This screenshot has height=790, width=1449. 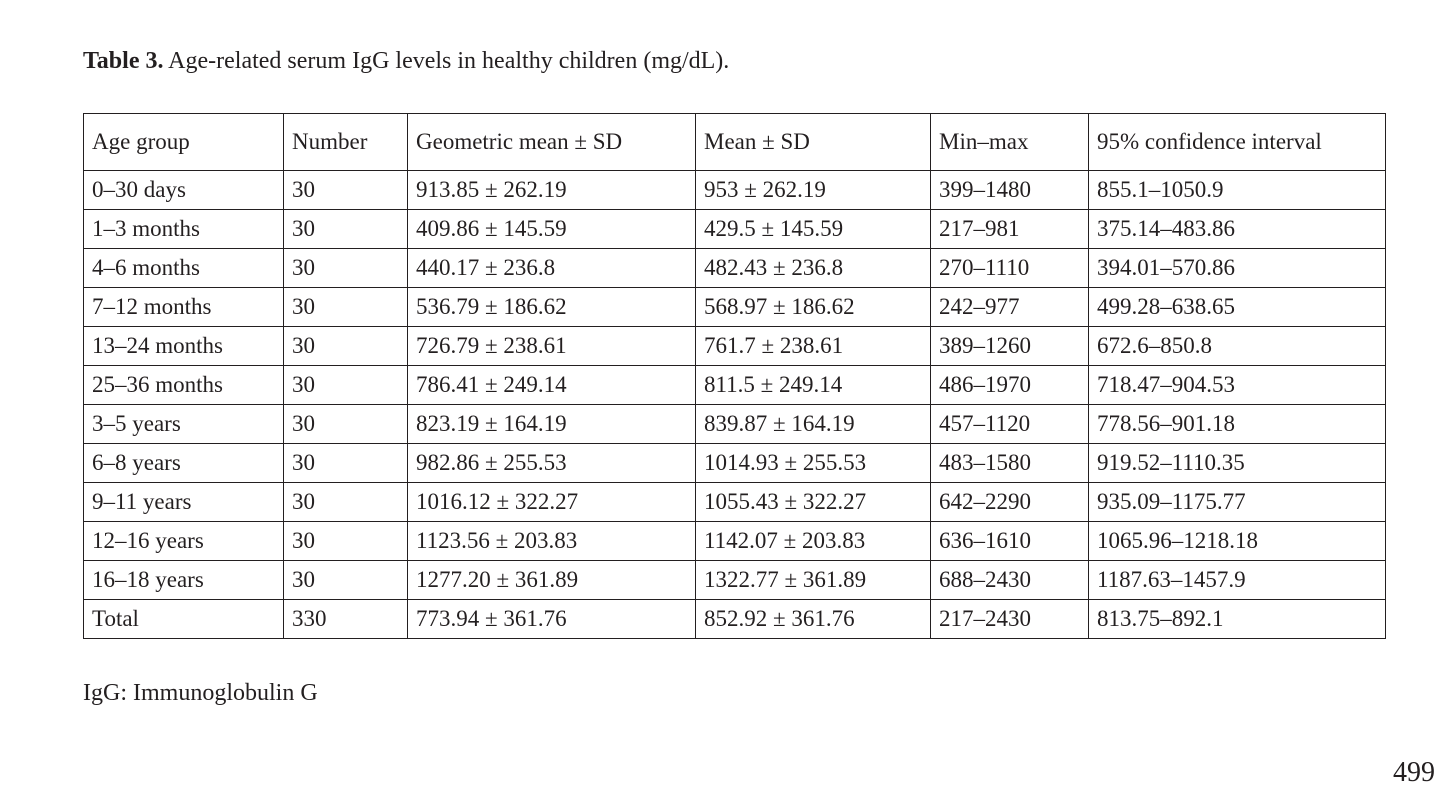 What do you see at coordinates (183, 190) in the screenshot?
I see `cell-age-group: 0–30 days` at bounding box center [183, 190].